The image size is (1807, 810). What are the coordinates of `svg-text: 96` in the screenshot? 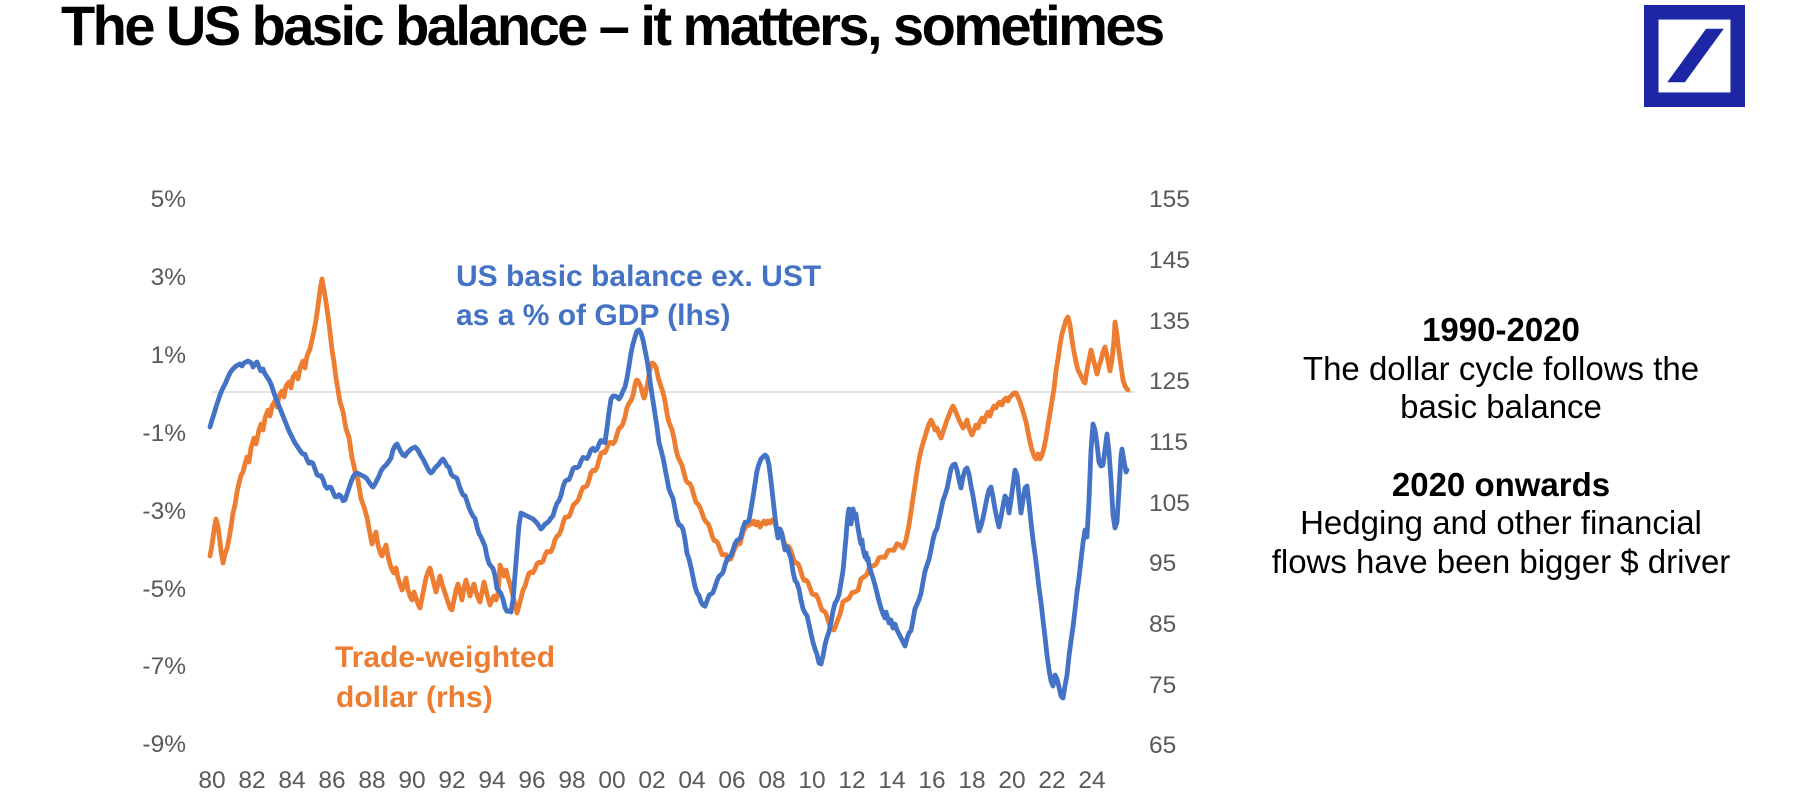 It's located at (531, 780).